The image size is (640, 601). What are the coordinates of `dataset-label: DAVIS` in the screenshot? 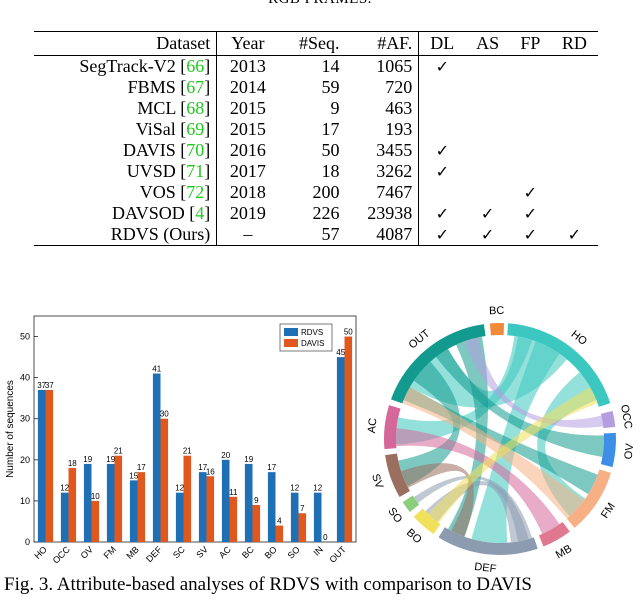 It's located at (149, 150).